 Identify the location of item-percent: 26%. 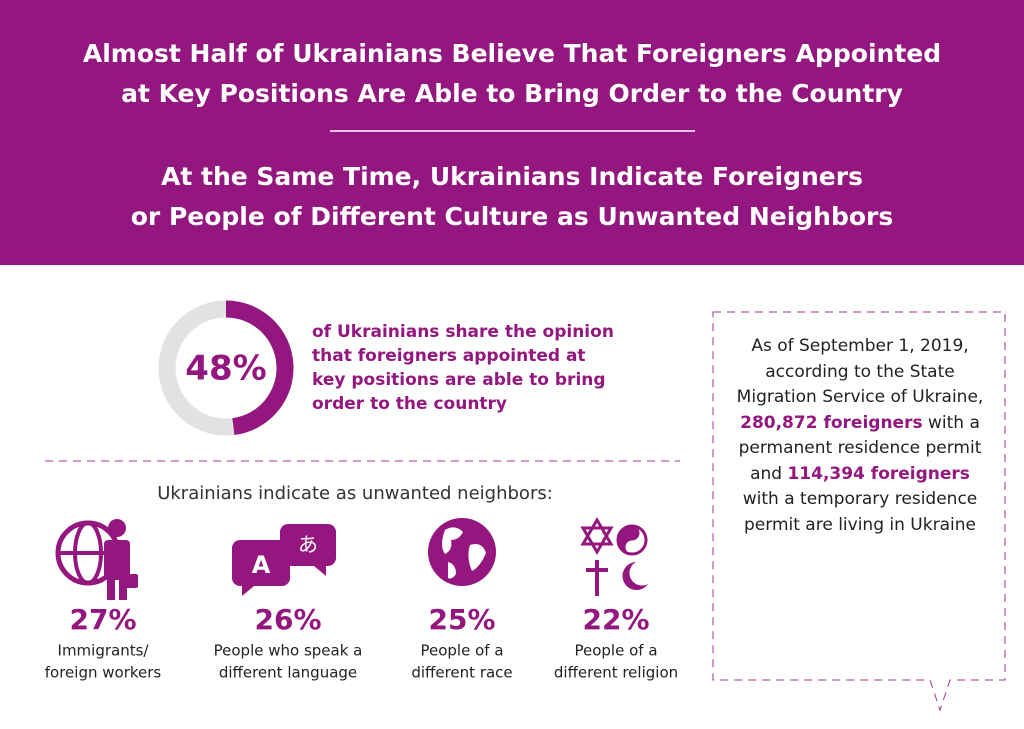
(287, 619).